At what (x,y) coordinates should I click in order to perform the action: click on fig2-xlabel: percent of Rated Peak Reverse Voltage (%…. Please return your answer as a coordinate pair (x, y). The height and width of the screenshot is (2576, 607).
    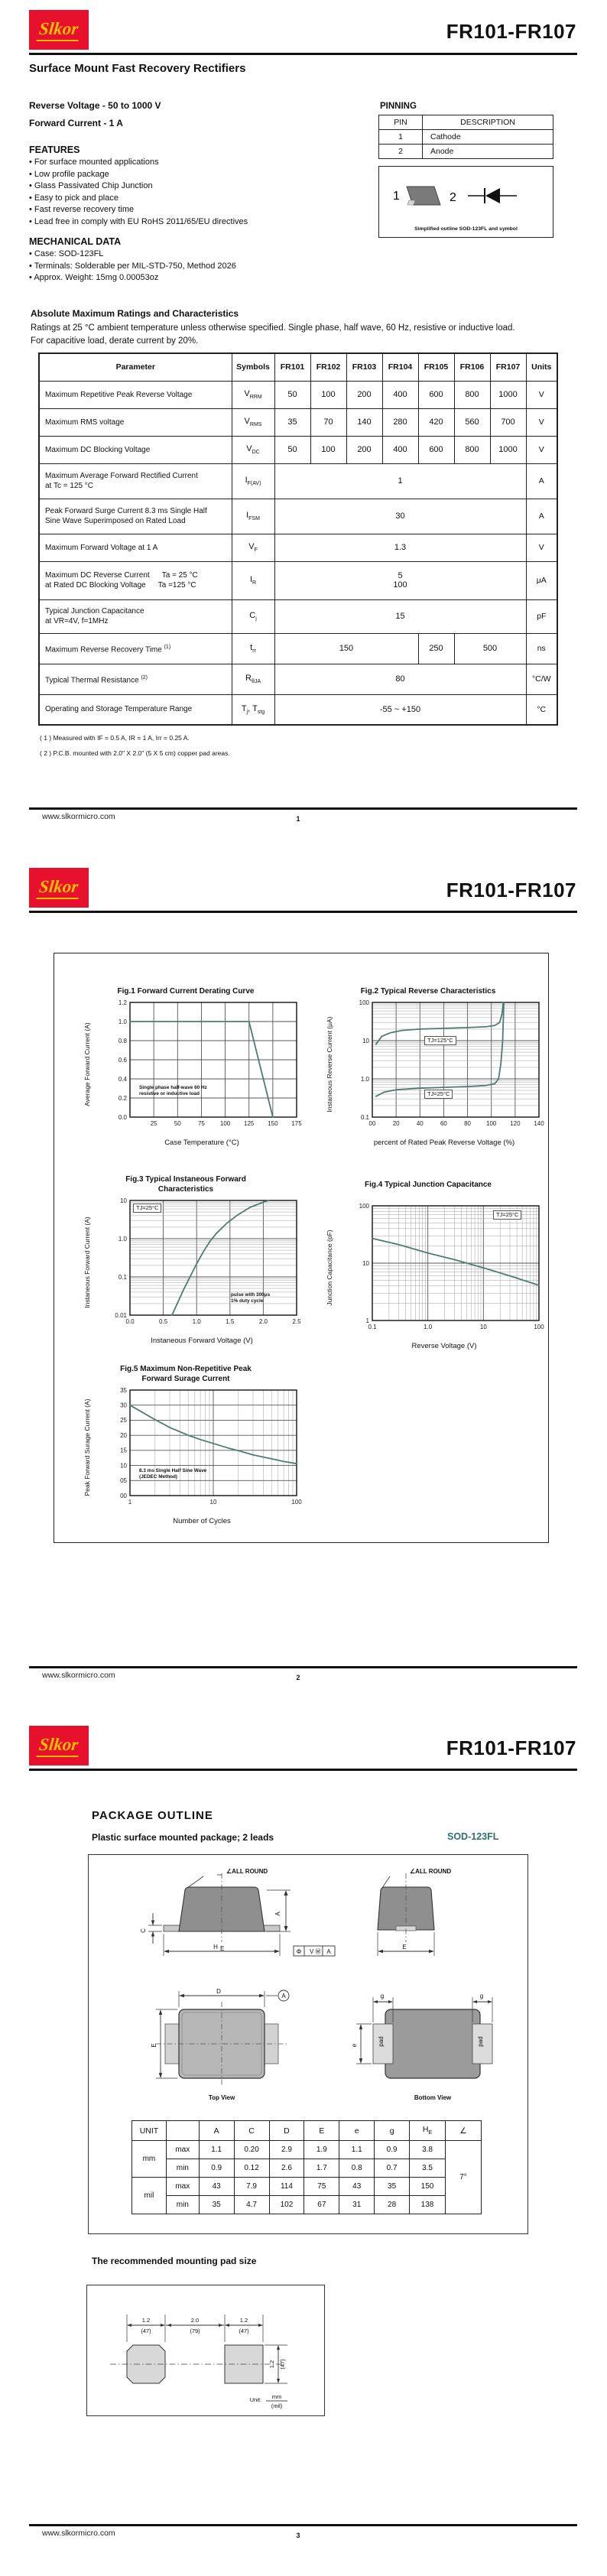
    Looking at the image, I should click on (444, 1143).